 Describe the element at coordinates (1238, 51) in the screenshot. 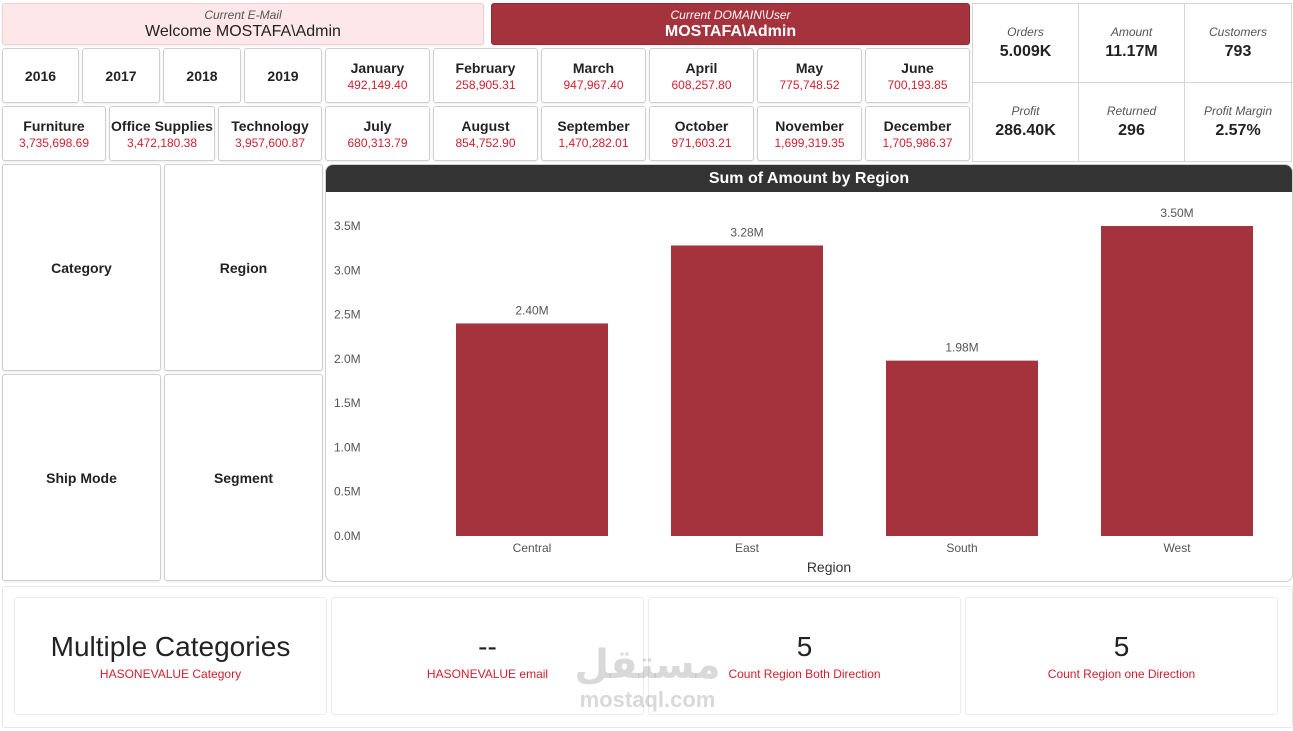

I see `kpi-value: 793` at that location.